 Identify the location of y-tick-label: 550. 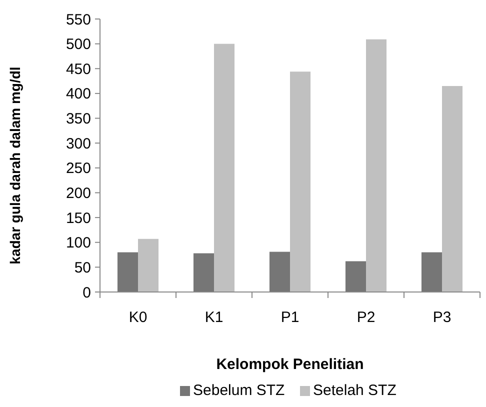
(78, 19).